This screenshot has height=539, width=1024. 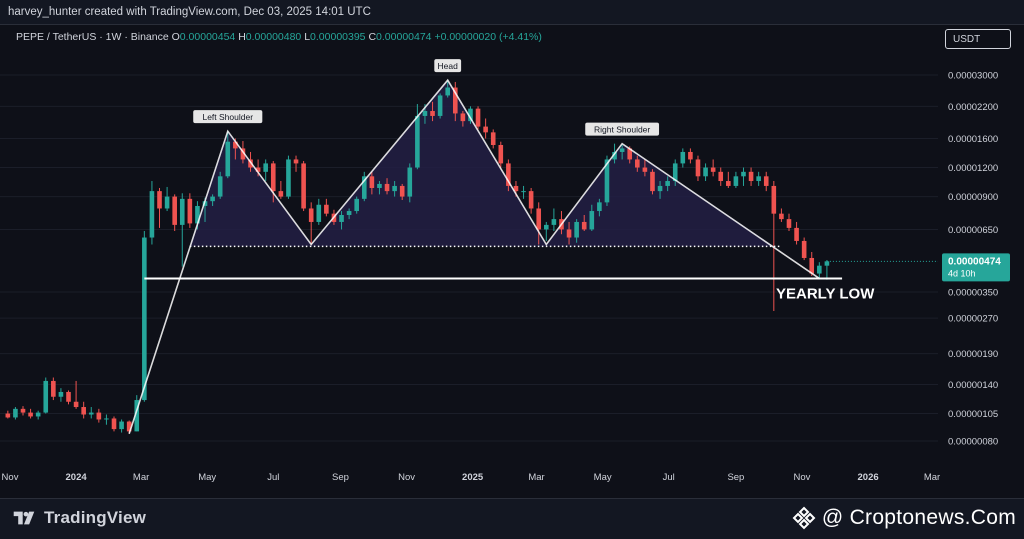 I want to click on low-value: 0.00000395, so click(x=338, y=37).